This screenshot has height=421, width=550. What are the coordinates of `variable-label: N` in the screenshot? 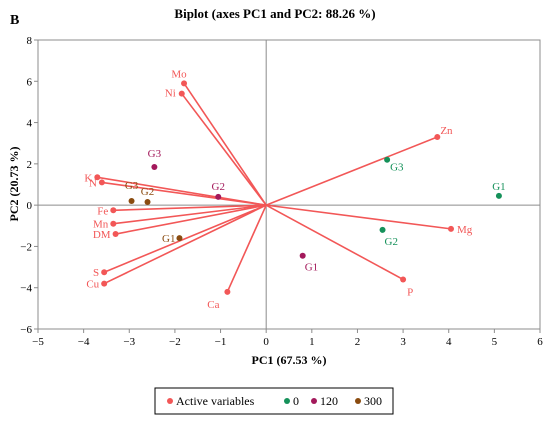 It's located at (93, 183).